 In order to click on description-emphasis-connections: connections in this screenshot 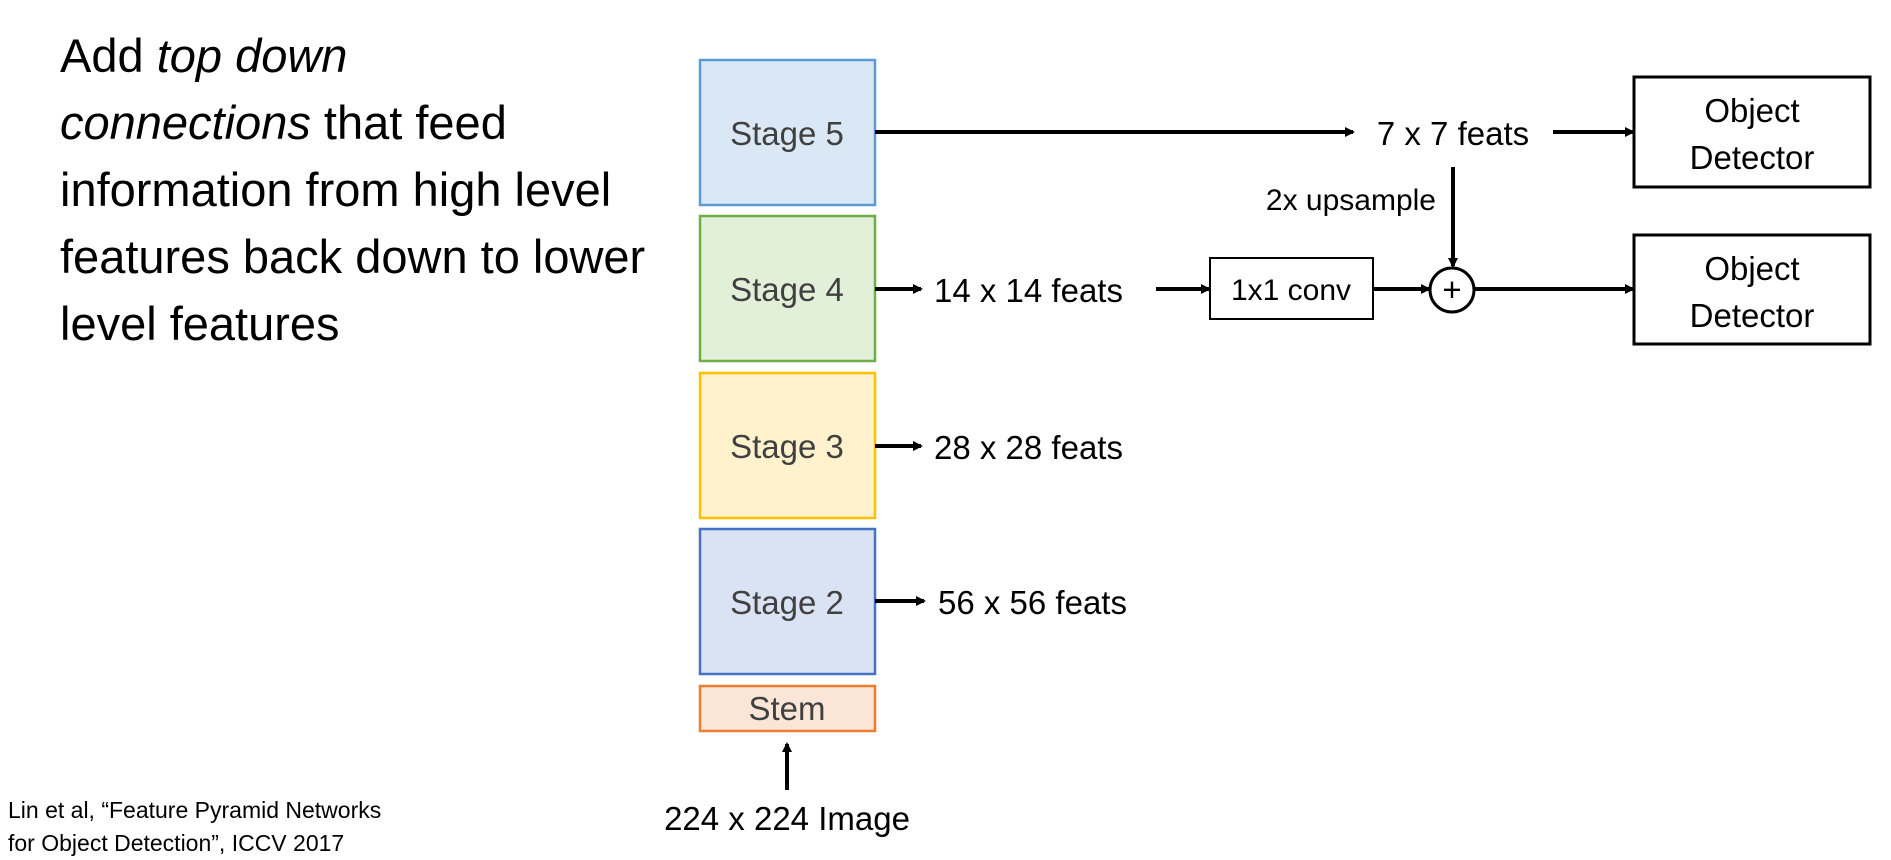, I will do `click(185, 122)`.